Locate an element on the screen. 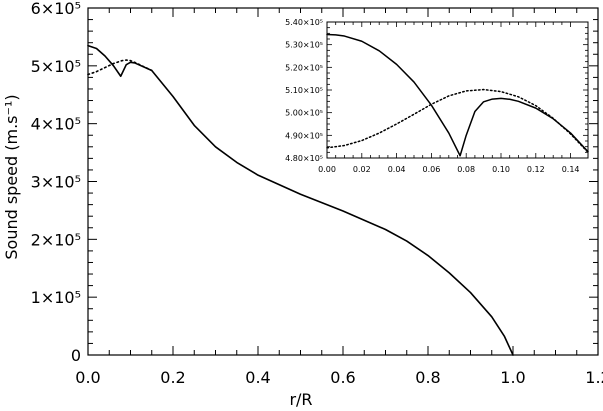 The height and width of the screenshot is (411, 603). inset-y-tick-label: 4.80×10⁵ is located at coordinates (304, 158).